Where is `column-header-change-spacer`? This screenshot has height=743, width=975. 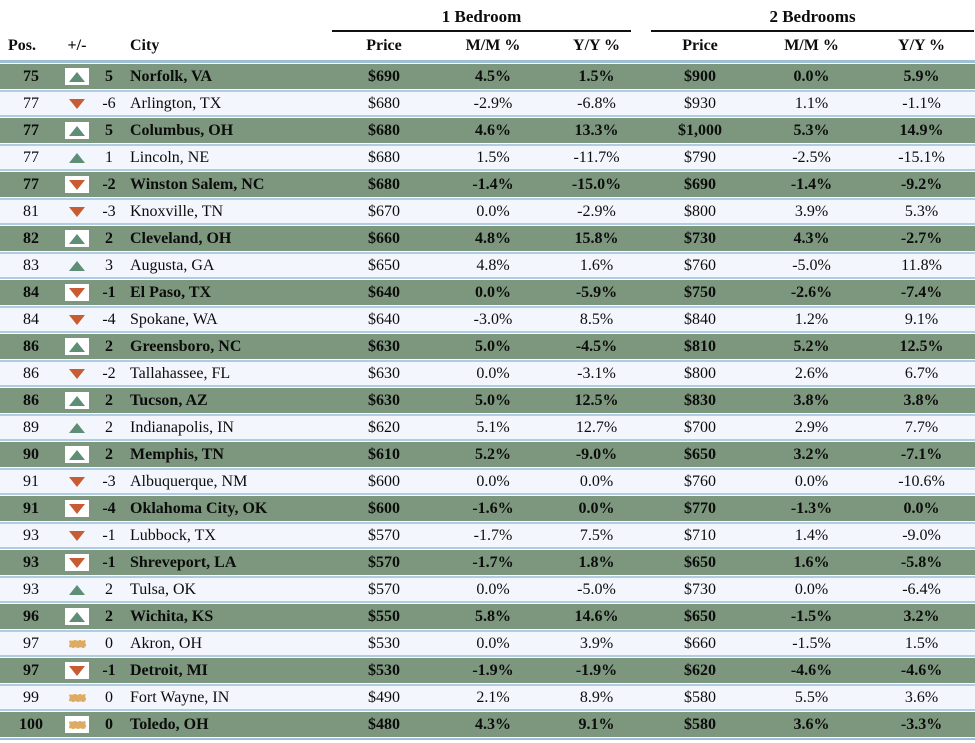
column-header-change-spacer is located at coordinates (109, 47).